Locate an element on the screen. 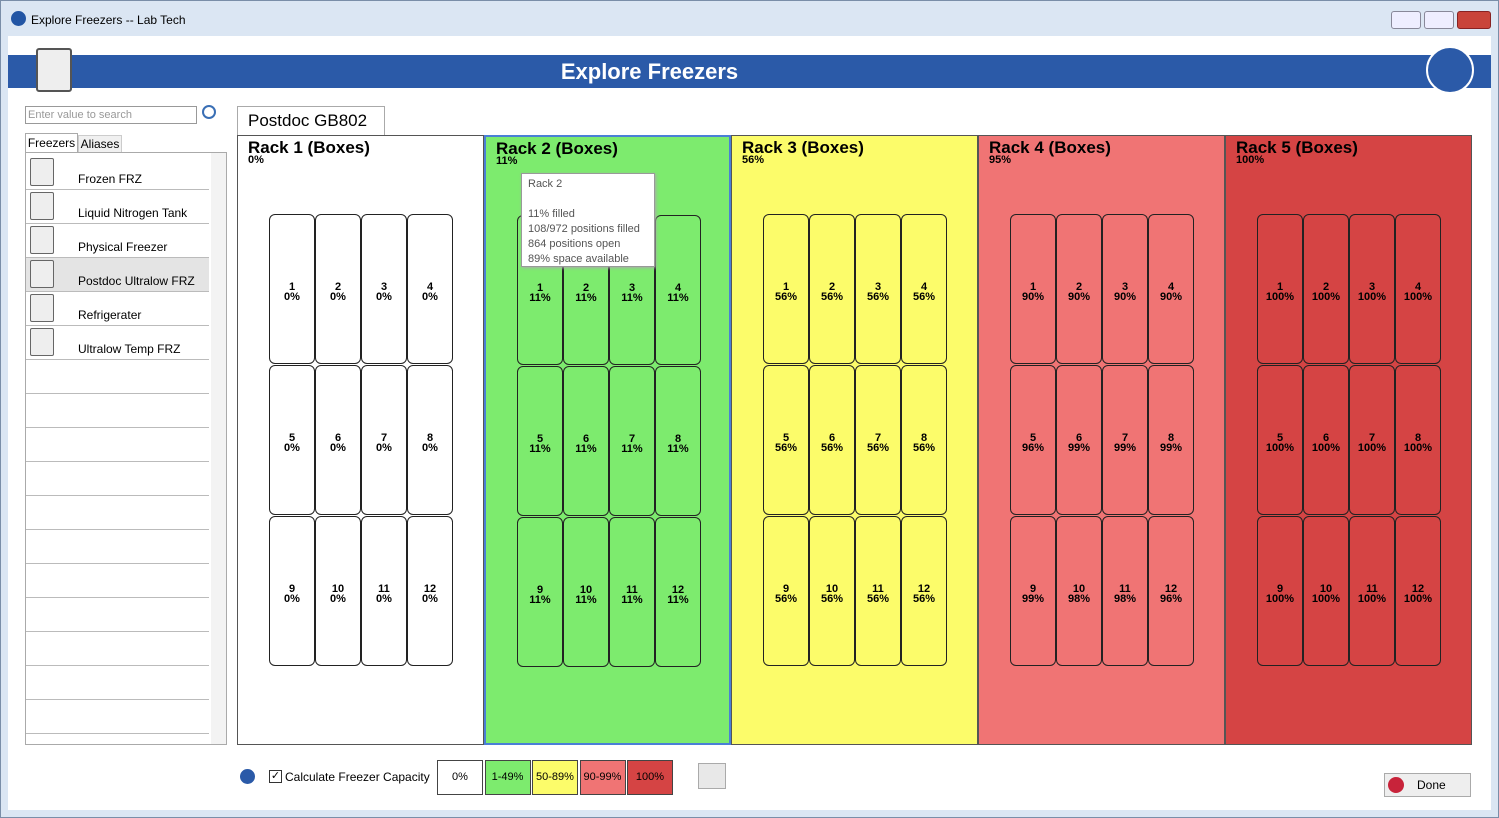 Image resolution: width=1499 pixels, height=818 pixels. box: 3 0% is located at coordinates (384, 289).